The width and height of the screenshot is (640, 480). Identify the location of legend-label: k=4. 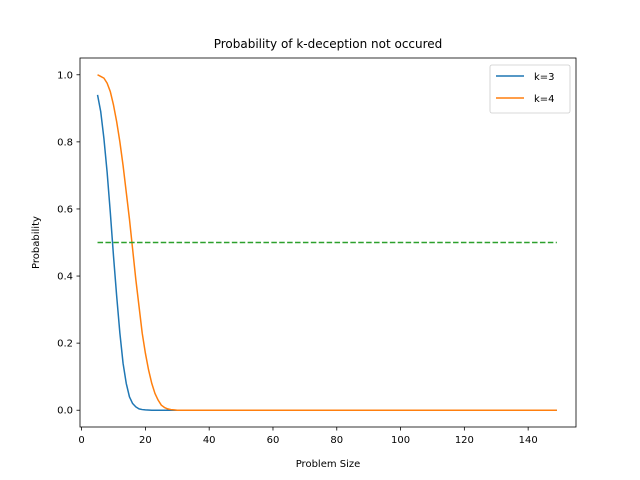
(544, 99).